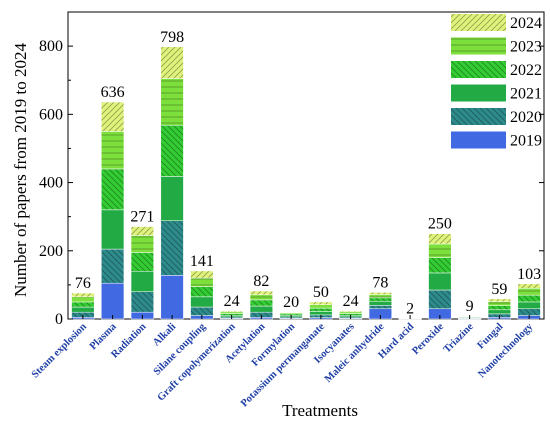  I want to click on x-tick-label: Peroxide, so click(428, 339).